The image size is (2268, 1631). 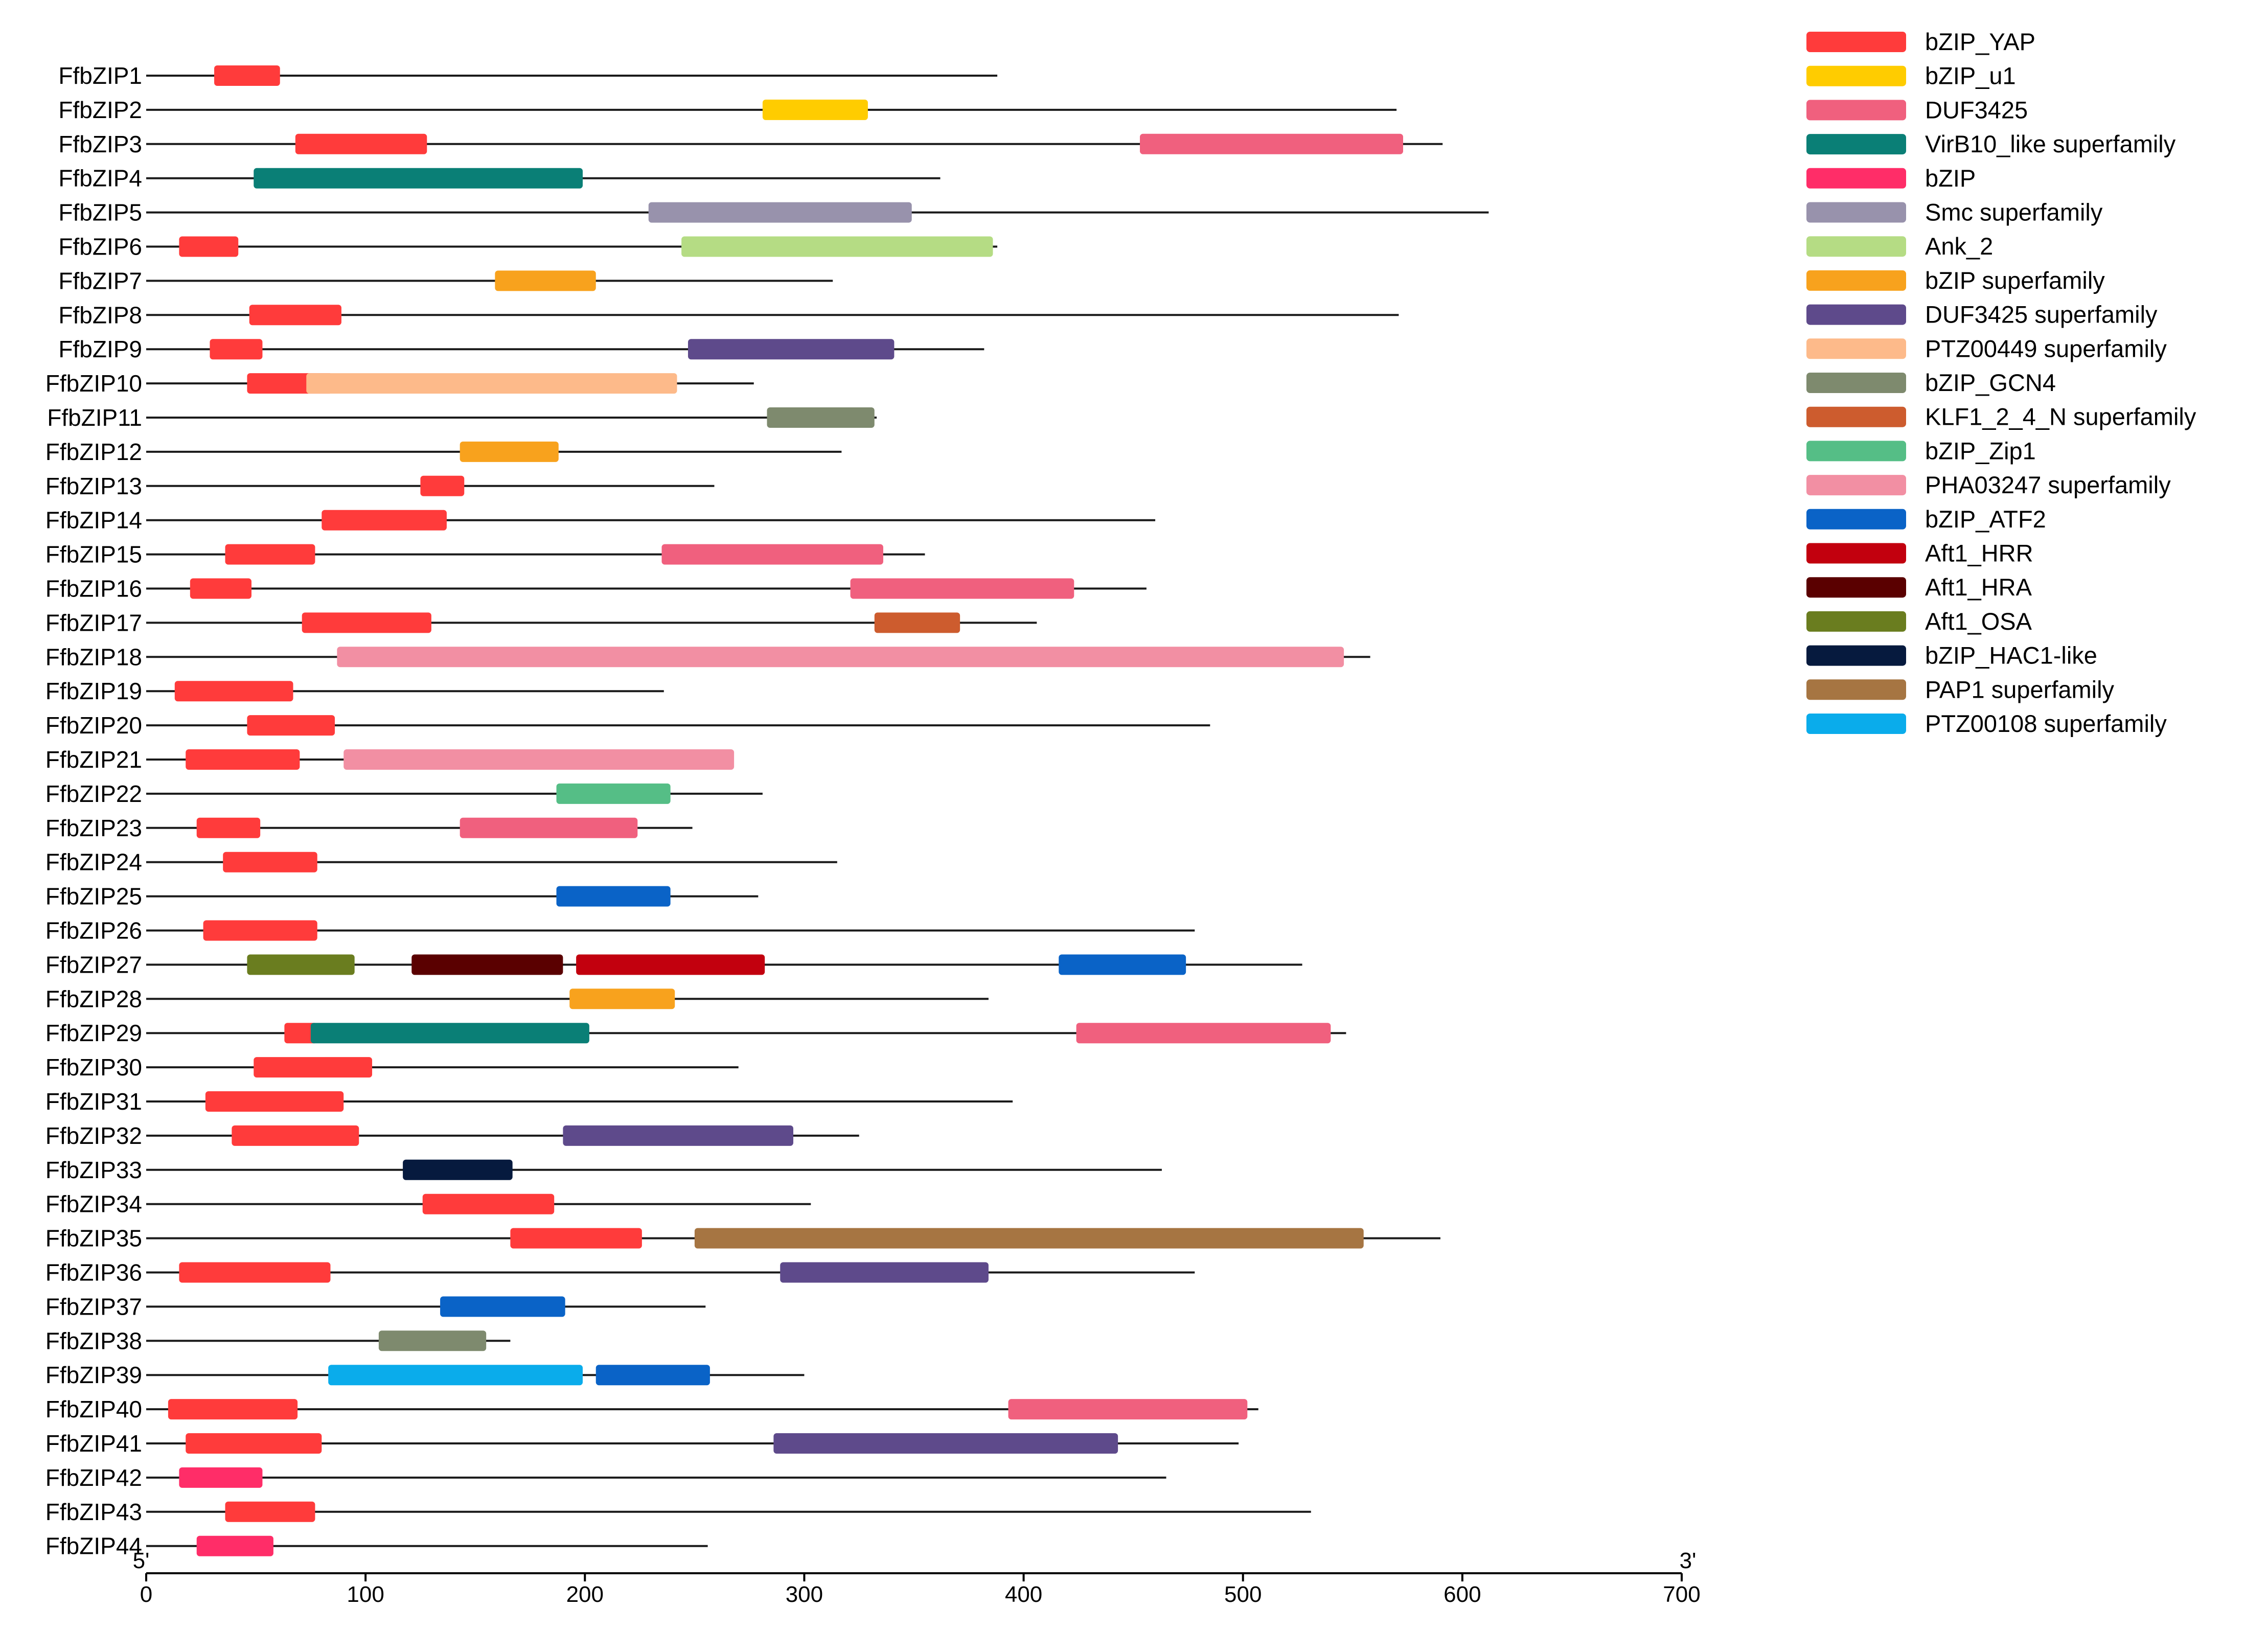 I want to click on x-tick-label: 0, so click(x=146, y=1594).